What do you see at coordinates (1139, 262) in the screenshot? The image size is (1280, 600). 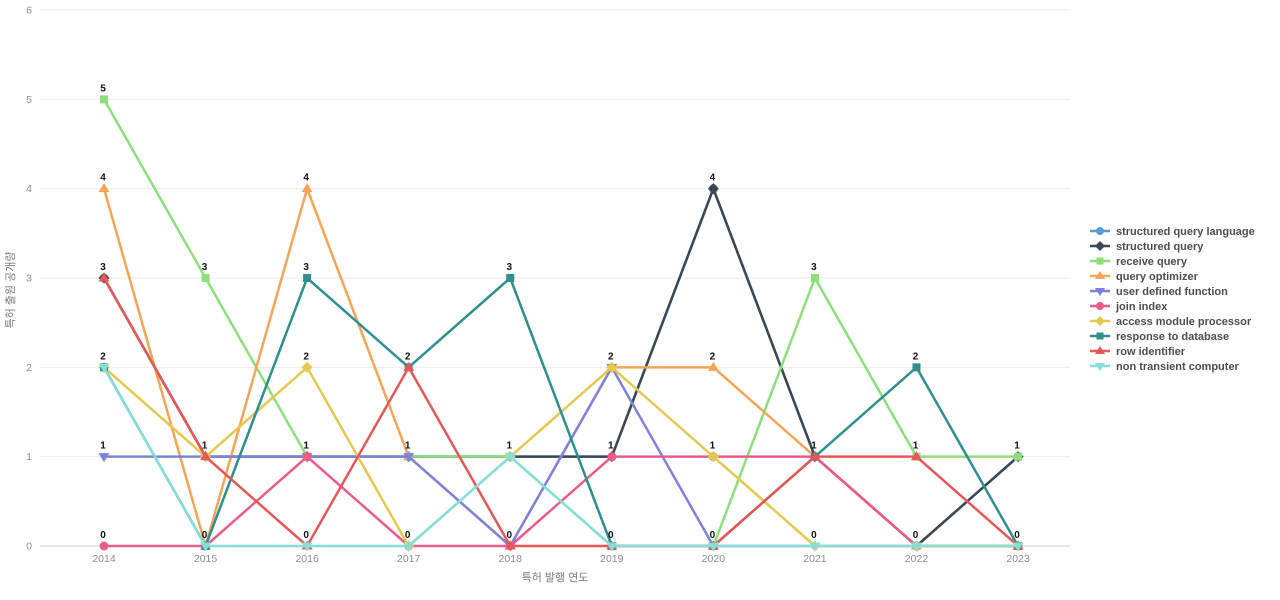 I see `legend-item-receive-query: receive query` at bounding box center [1139, 262].